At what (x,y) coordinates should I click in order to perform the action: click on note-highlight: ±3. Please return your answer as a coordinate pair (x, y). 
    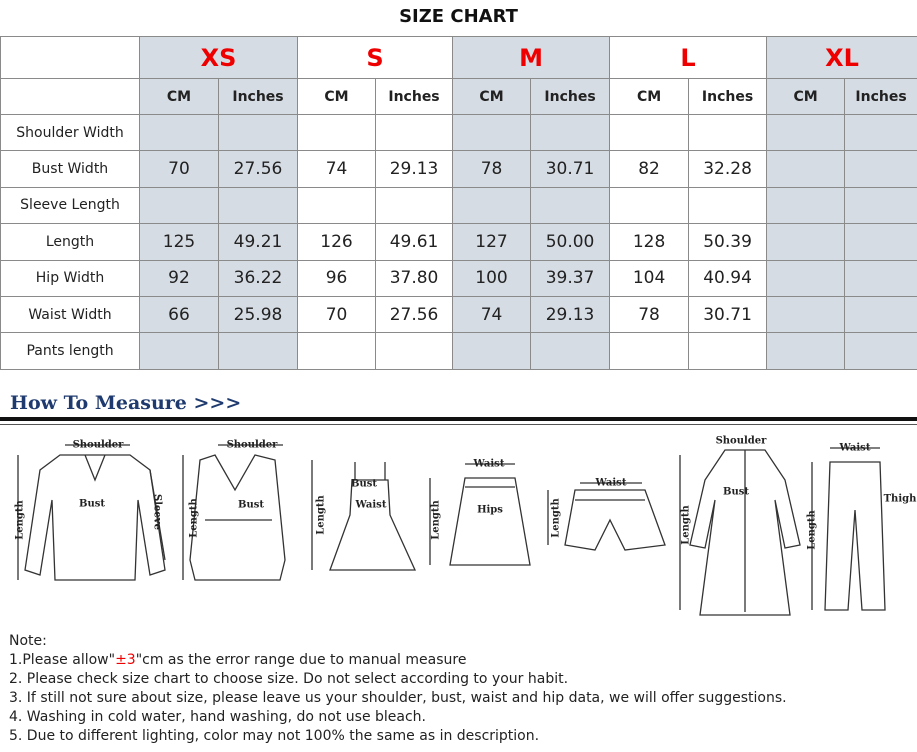
    Looking at the image, I should click on (125, 660).